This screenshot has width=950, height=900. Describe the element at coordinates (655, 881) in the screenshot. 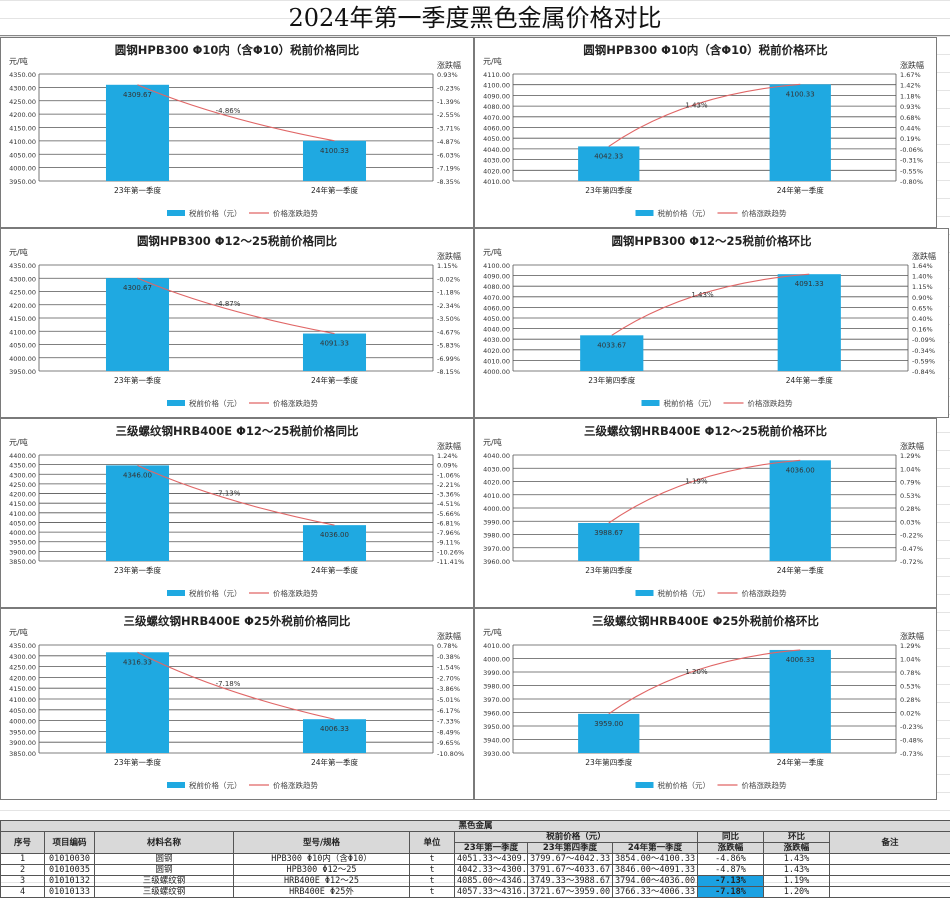

I see `cell-q1-24: 3794.00～4036.00` at that location.